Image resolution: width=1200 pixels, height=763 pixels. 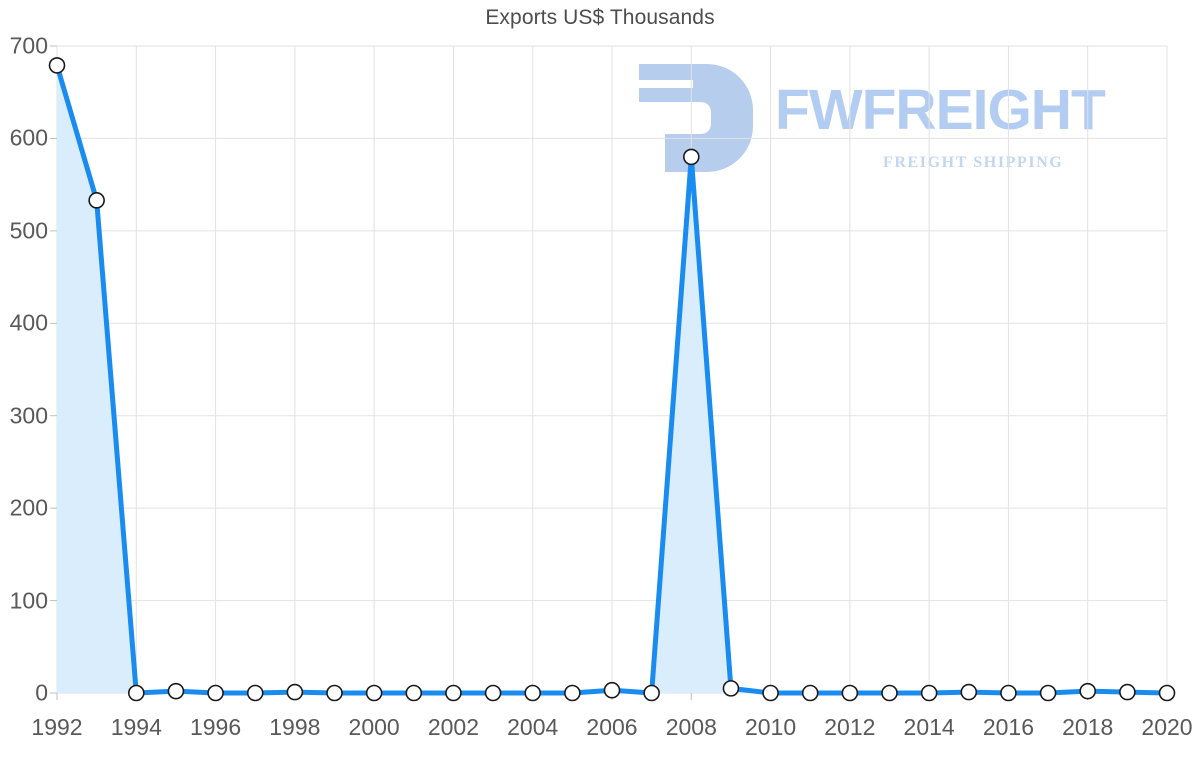 What do you see at coordinates (850, 727) in the screenshot?
I see `x-axis-tick-label: 2012` at bounding box center [850, 727].